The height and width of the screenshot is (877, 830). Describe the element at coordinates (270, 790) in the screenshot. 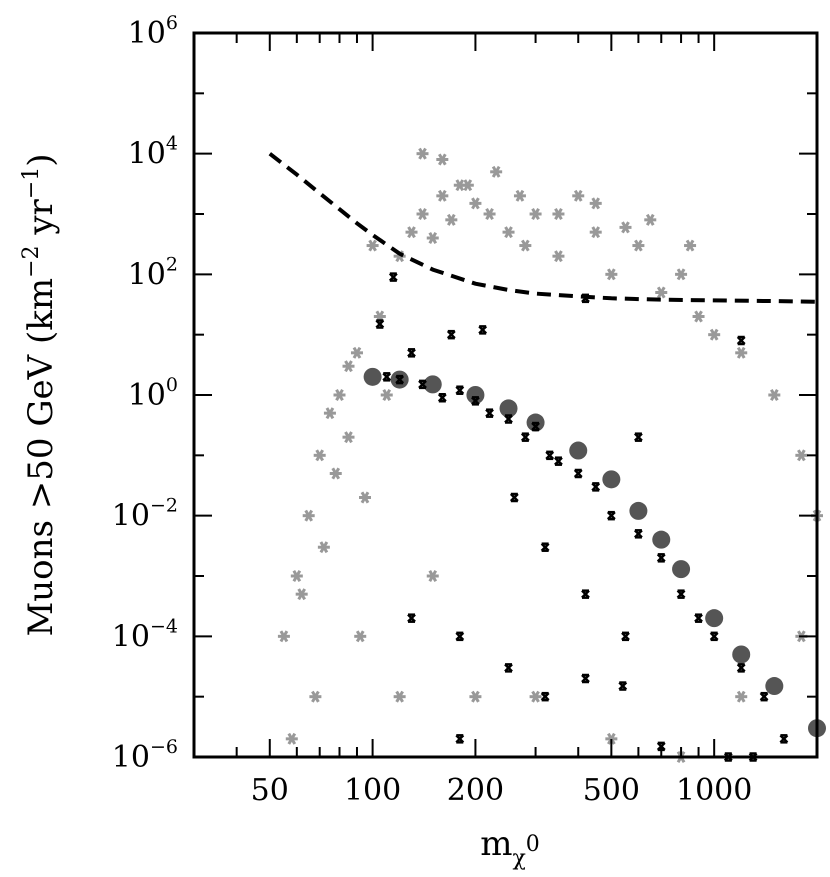

I see `x-tick-label: 50` at that location.